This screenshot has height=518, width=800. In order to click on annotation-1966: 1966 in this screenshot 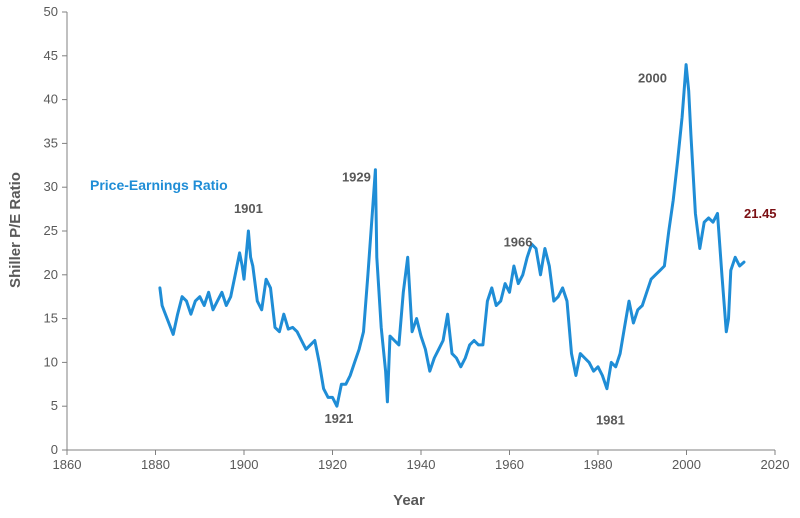, I will do `click(518, 242)`.